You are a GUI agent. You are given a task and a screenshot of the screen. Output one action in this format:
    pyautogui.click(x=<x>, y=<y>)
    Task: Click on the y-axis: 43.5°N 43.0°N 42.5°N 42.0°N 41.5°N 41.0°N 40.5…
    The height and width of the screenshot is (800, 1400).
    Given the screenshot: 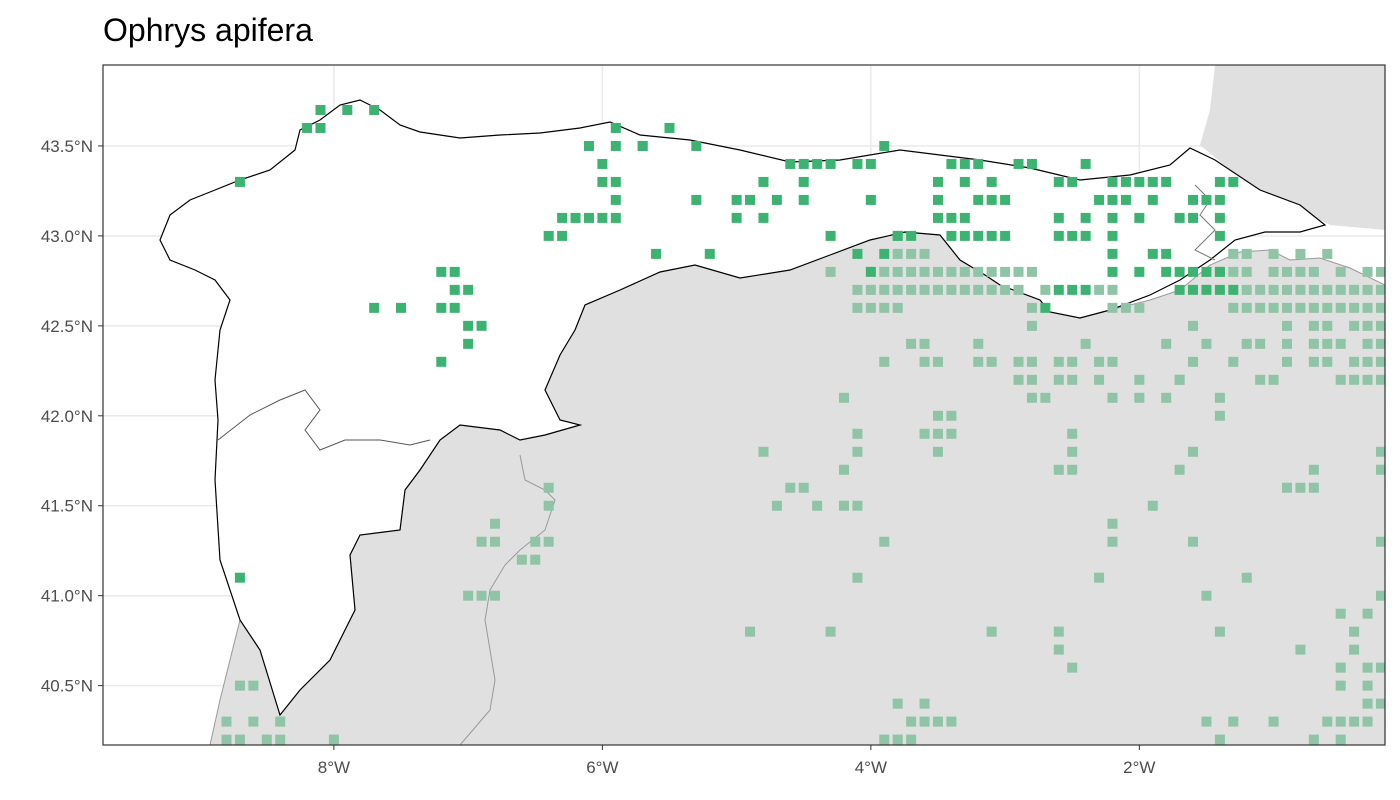 What is the action you would take?
    pyautogui.click(x=72, y=416)
    